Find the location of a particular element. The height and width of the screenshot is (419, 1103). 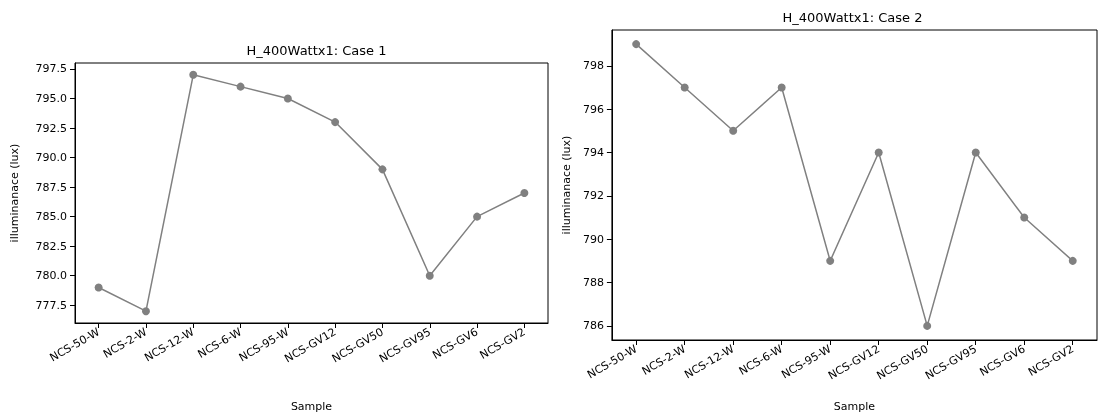

y-tick-label: 792.5 is located at coordinates (51, 128).